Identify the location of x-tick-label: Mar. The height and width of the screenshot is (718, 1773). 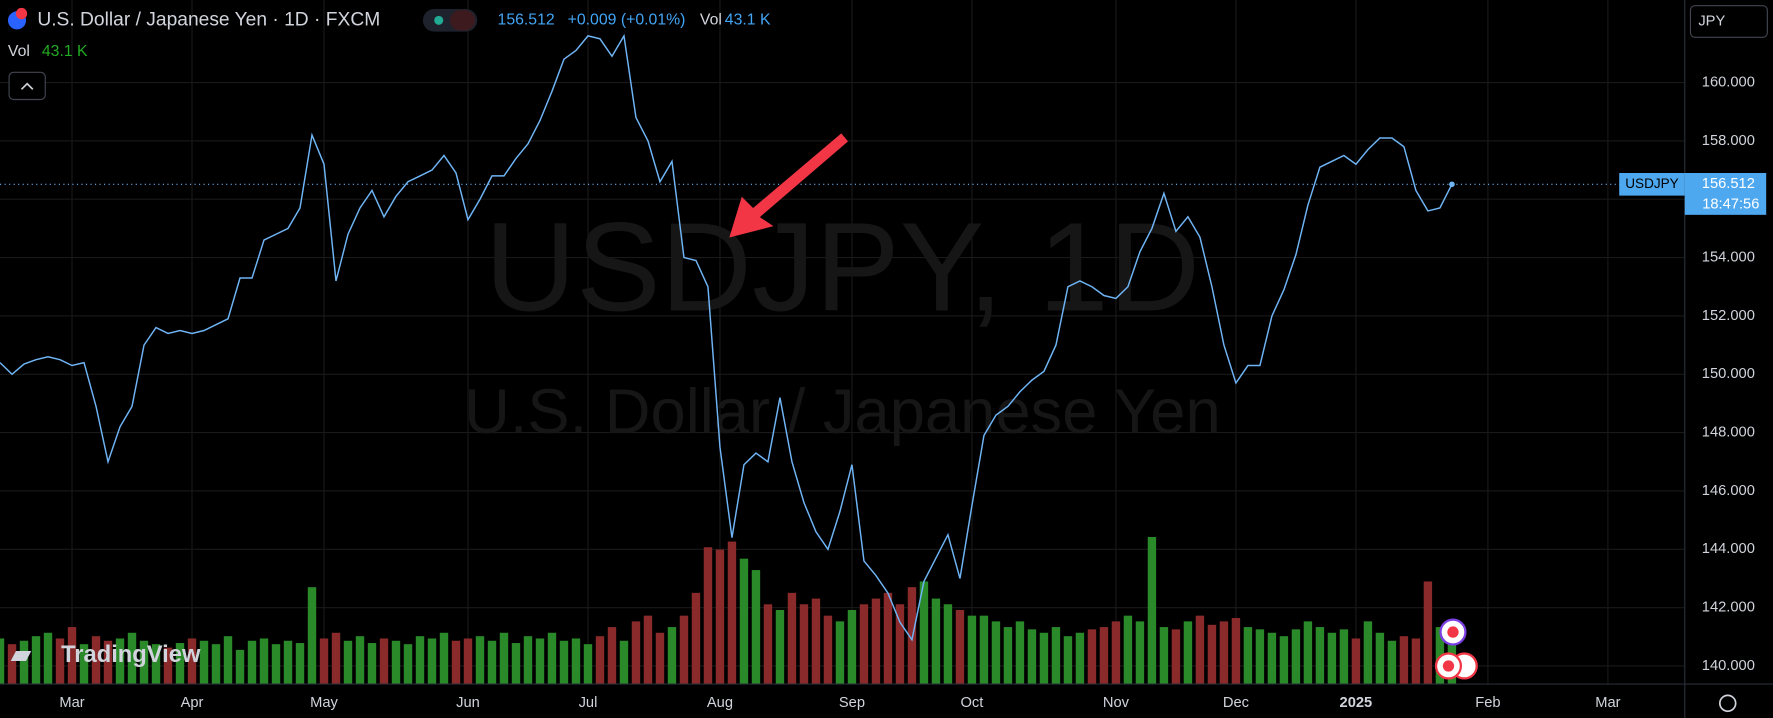
(71, 703).